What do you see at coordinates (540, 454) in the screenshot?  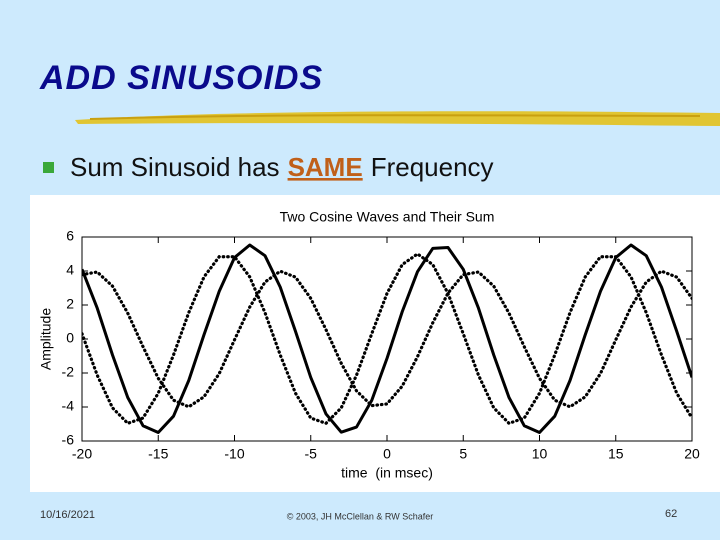 I see `x-tick-label: 10` at bounding box center [540, 454].